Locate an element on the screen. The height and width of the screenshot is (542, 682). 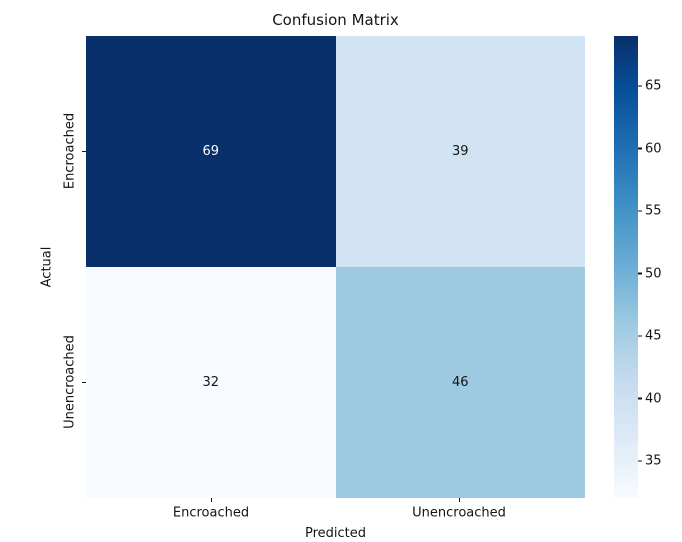
colorbar-tick-label: 55 is located at coordinates (653, 211).